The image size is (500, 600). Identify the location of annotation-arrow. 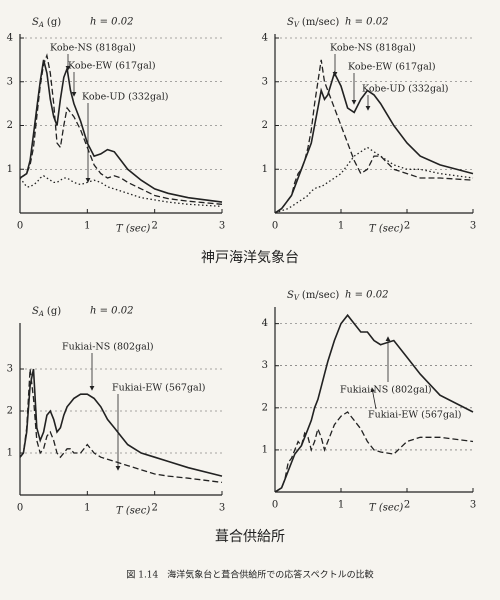
(373, 398).